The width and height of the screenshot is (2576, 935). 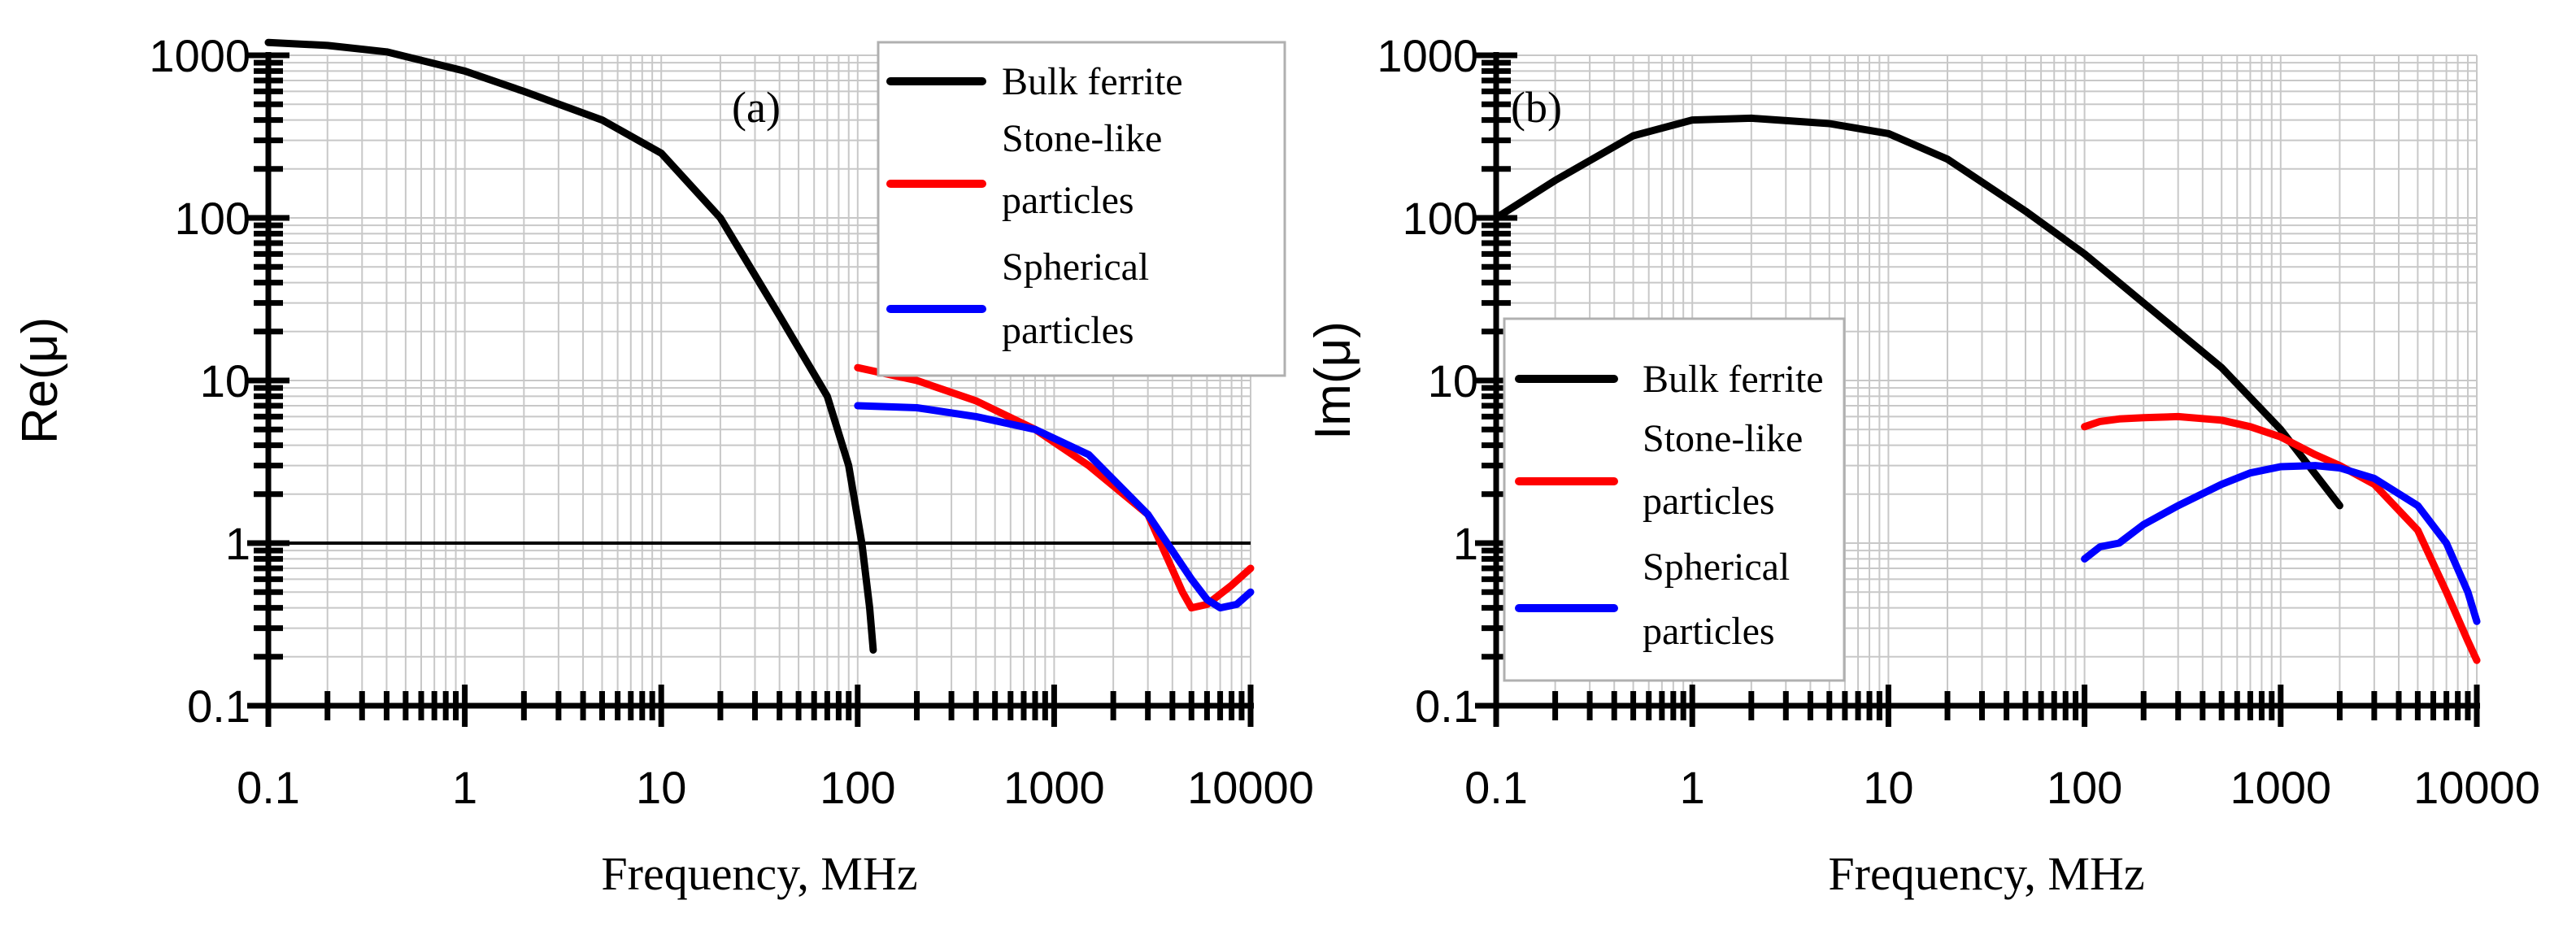 What do you see at coordinates (757, 107) in the screenshot?
I see `panel-label: (a)` at bounding box center [757, 107].